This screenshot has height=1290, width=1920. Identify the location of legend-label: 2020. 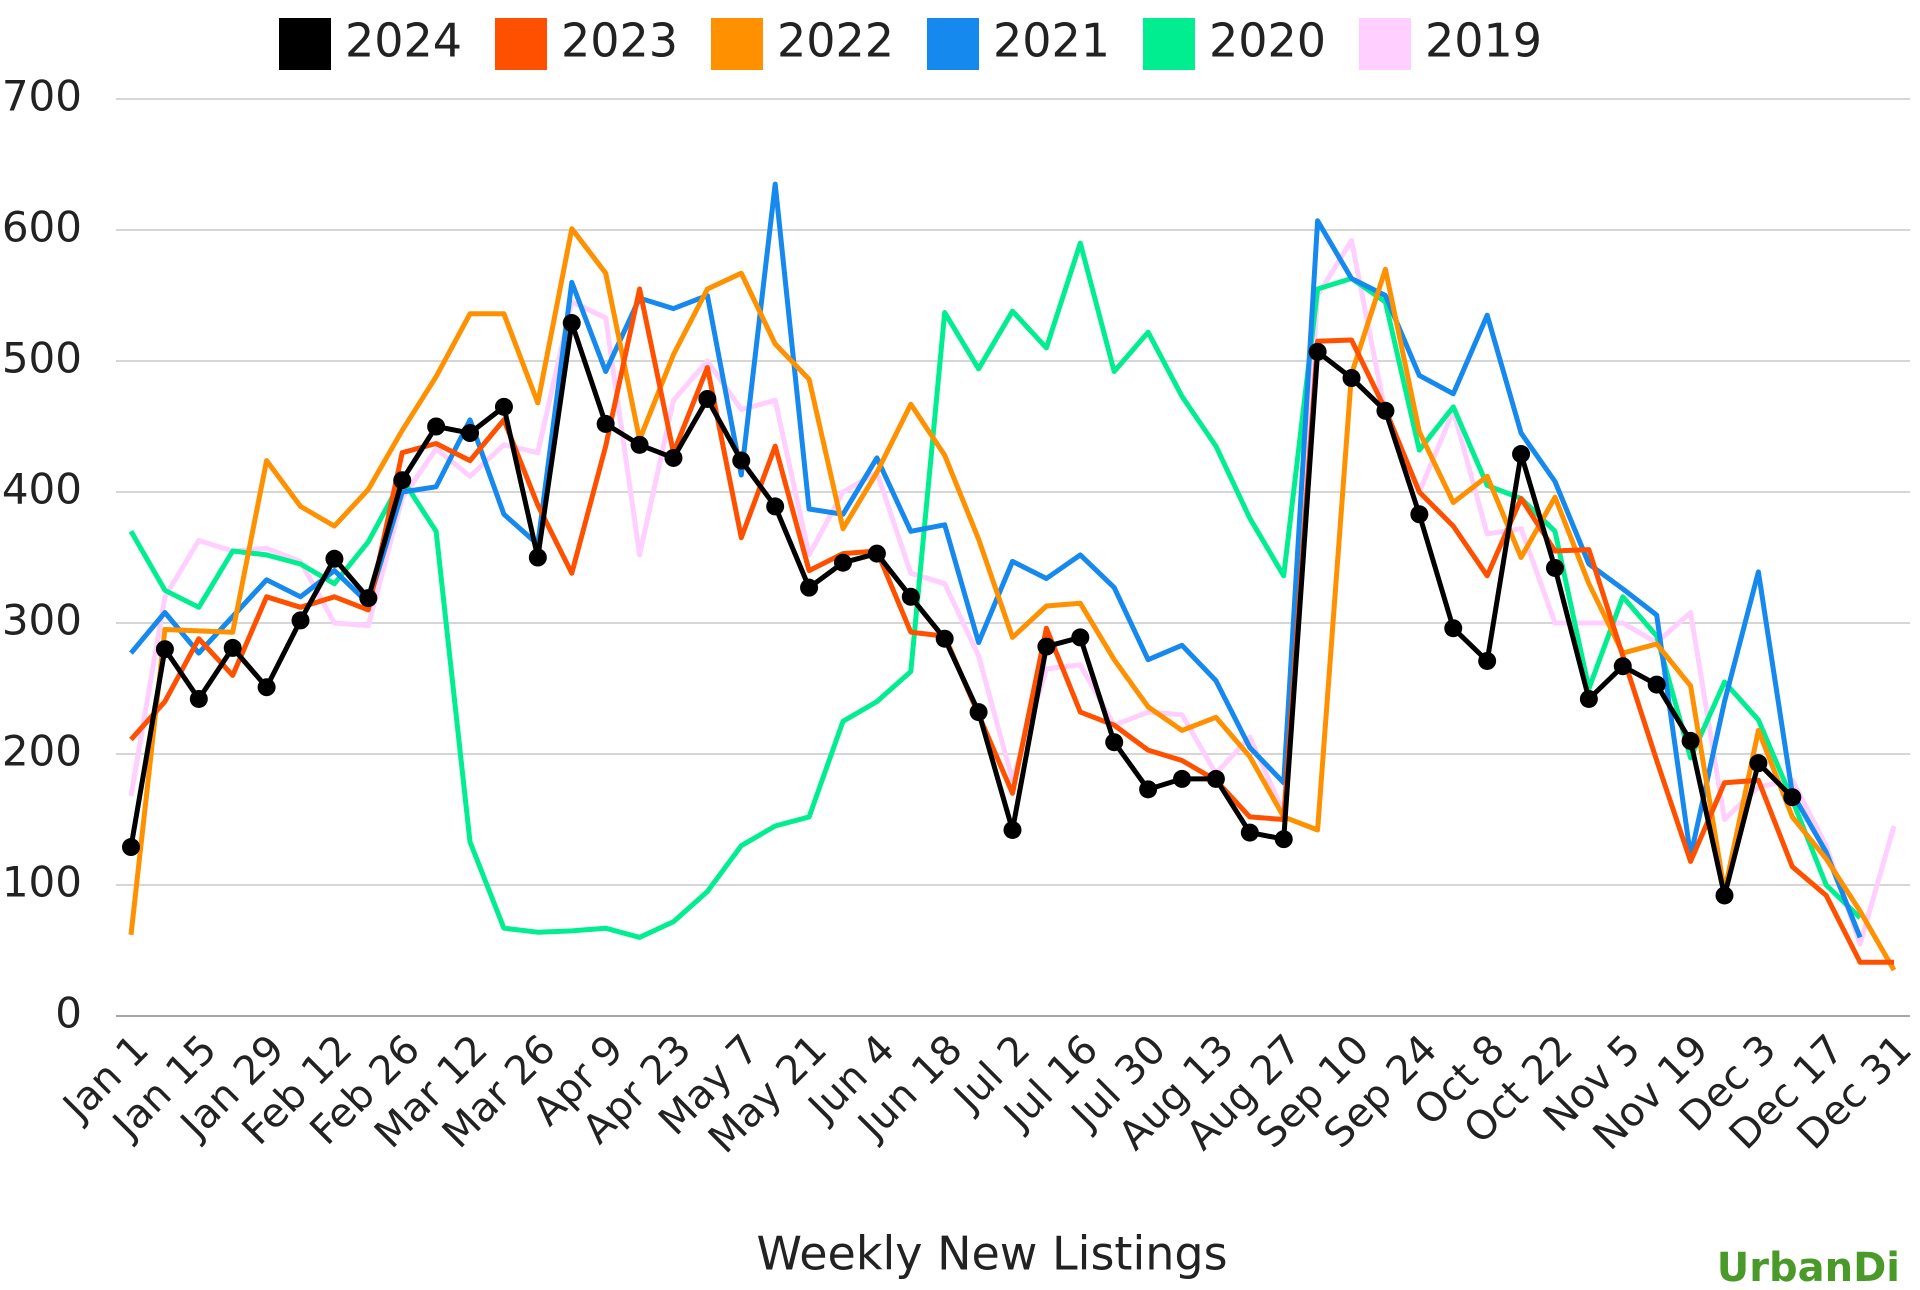
(1267, 41).